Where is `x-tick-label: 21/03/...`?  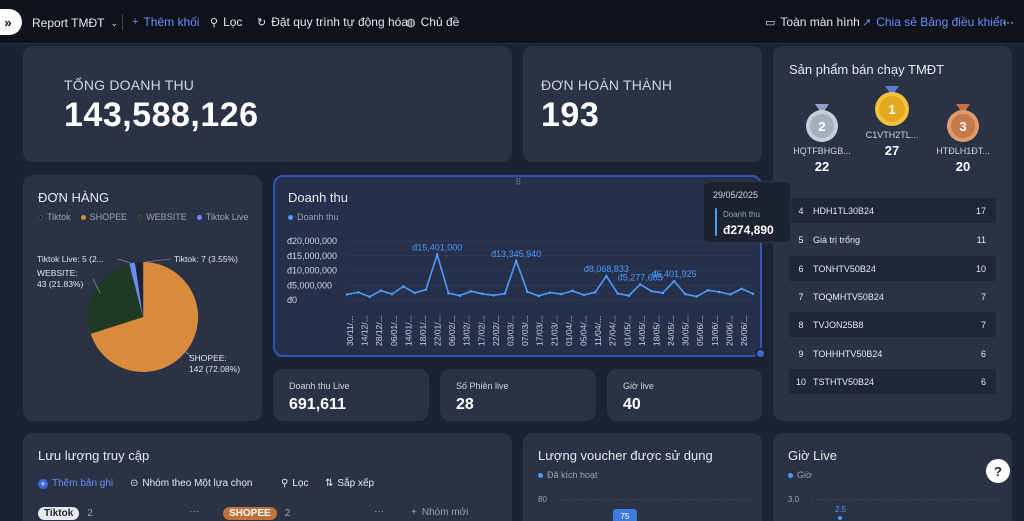
x-tick-label: 21/03/... is located at coordinates (554, 330).